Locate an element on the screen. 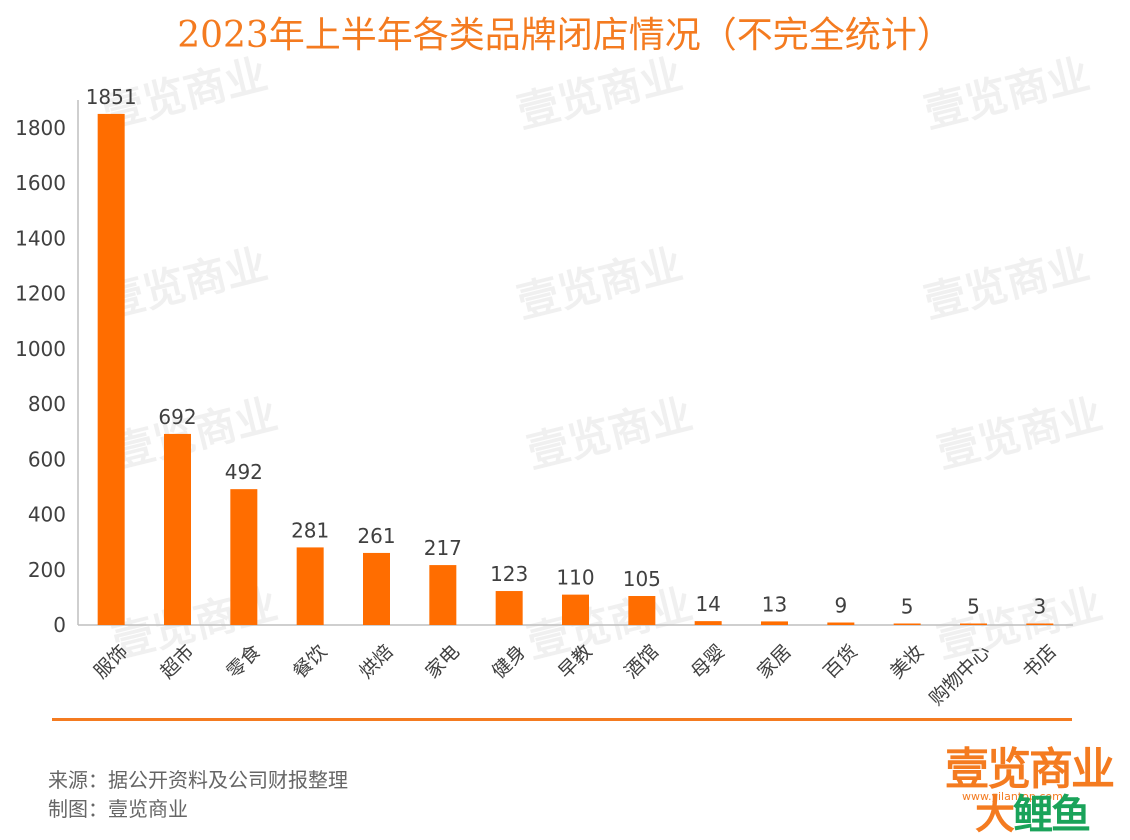 The height and width of the screenshot is (840, 1130). data-label: 14 is located at coordinates (707, 604).